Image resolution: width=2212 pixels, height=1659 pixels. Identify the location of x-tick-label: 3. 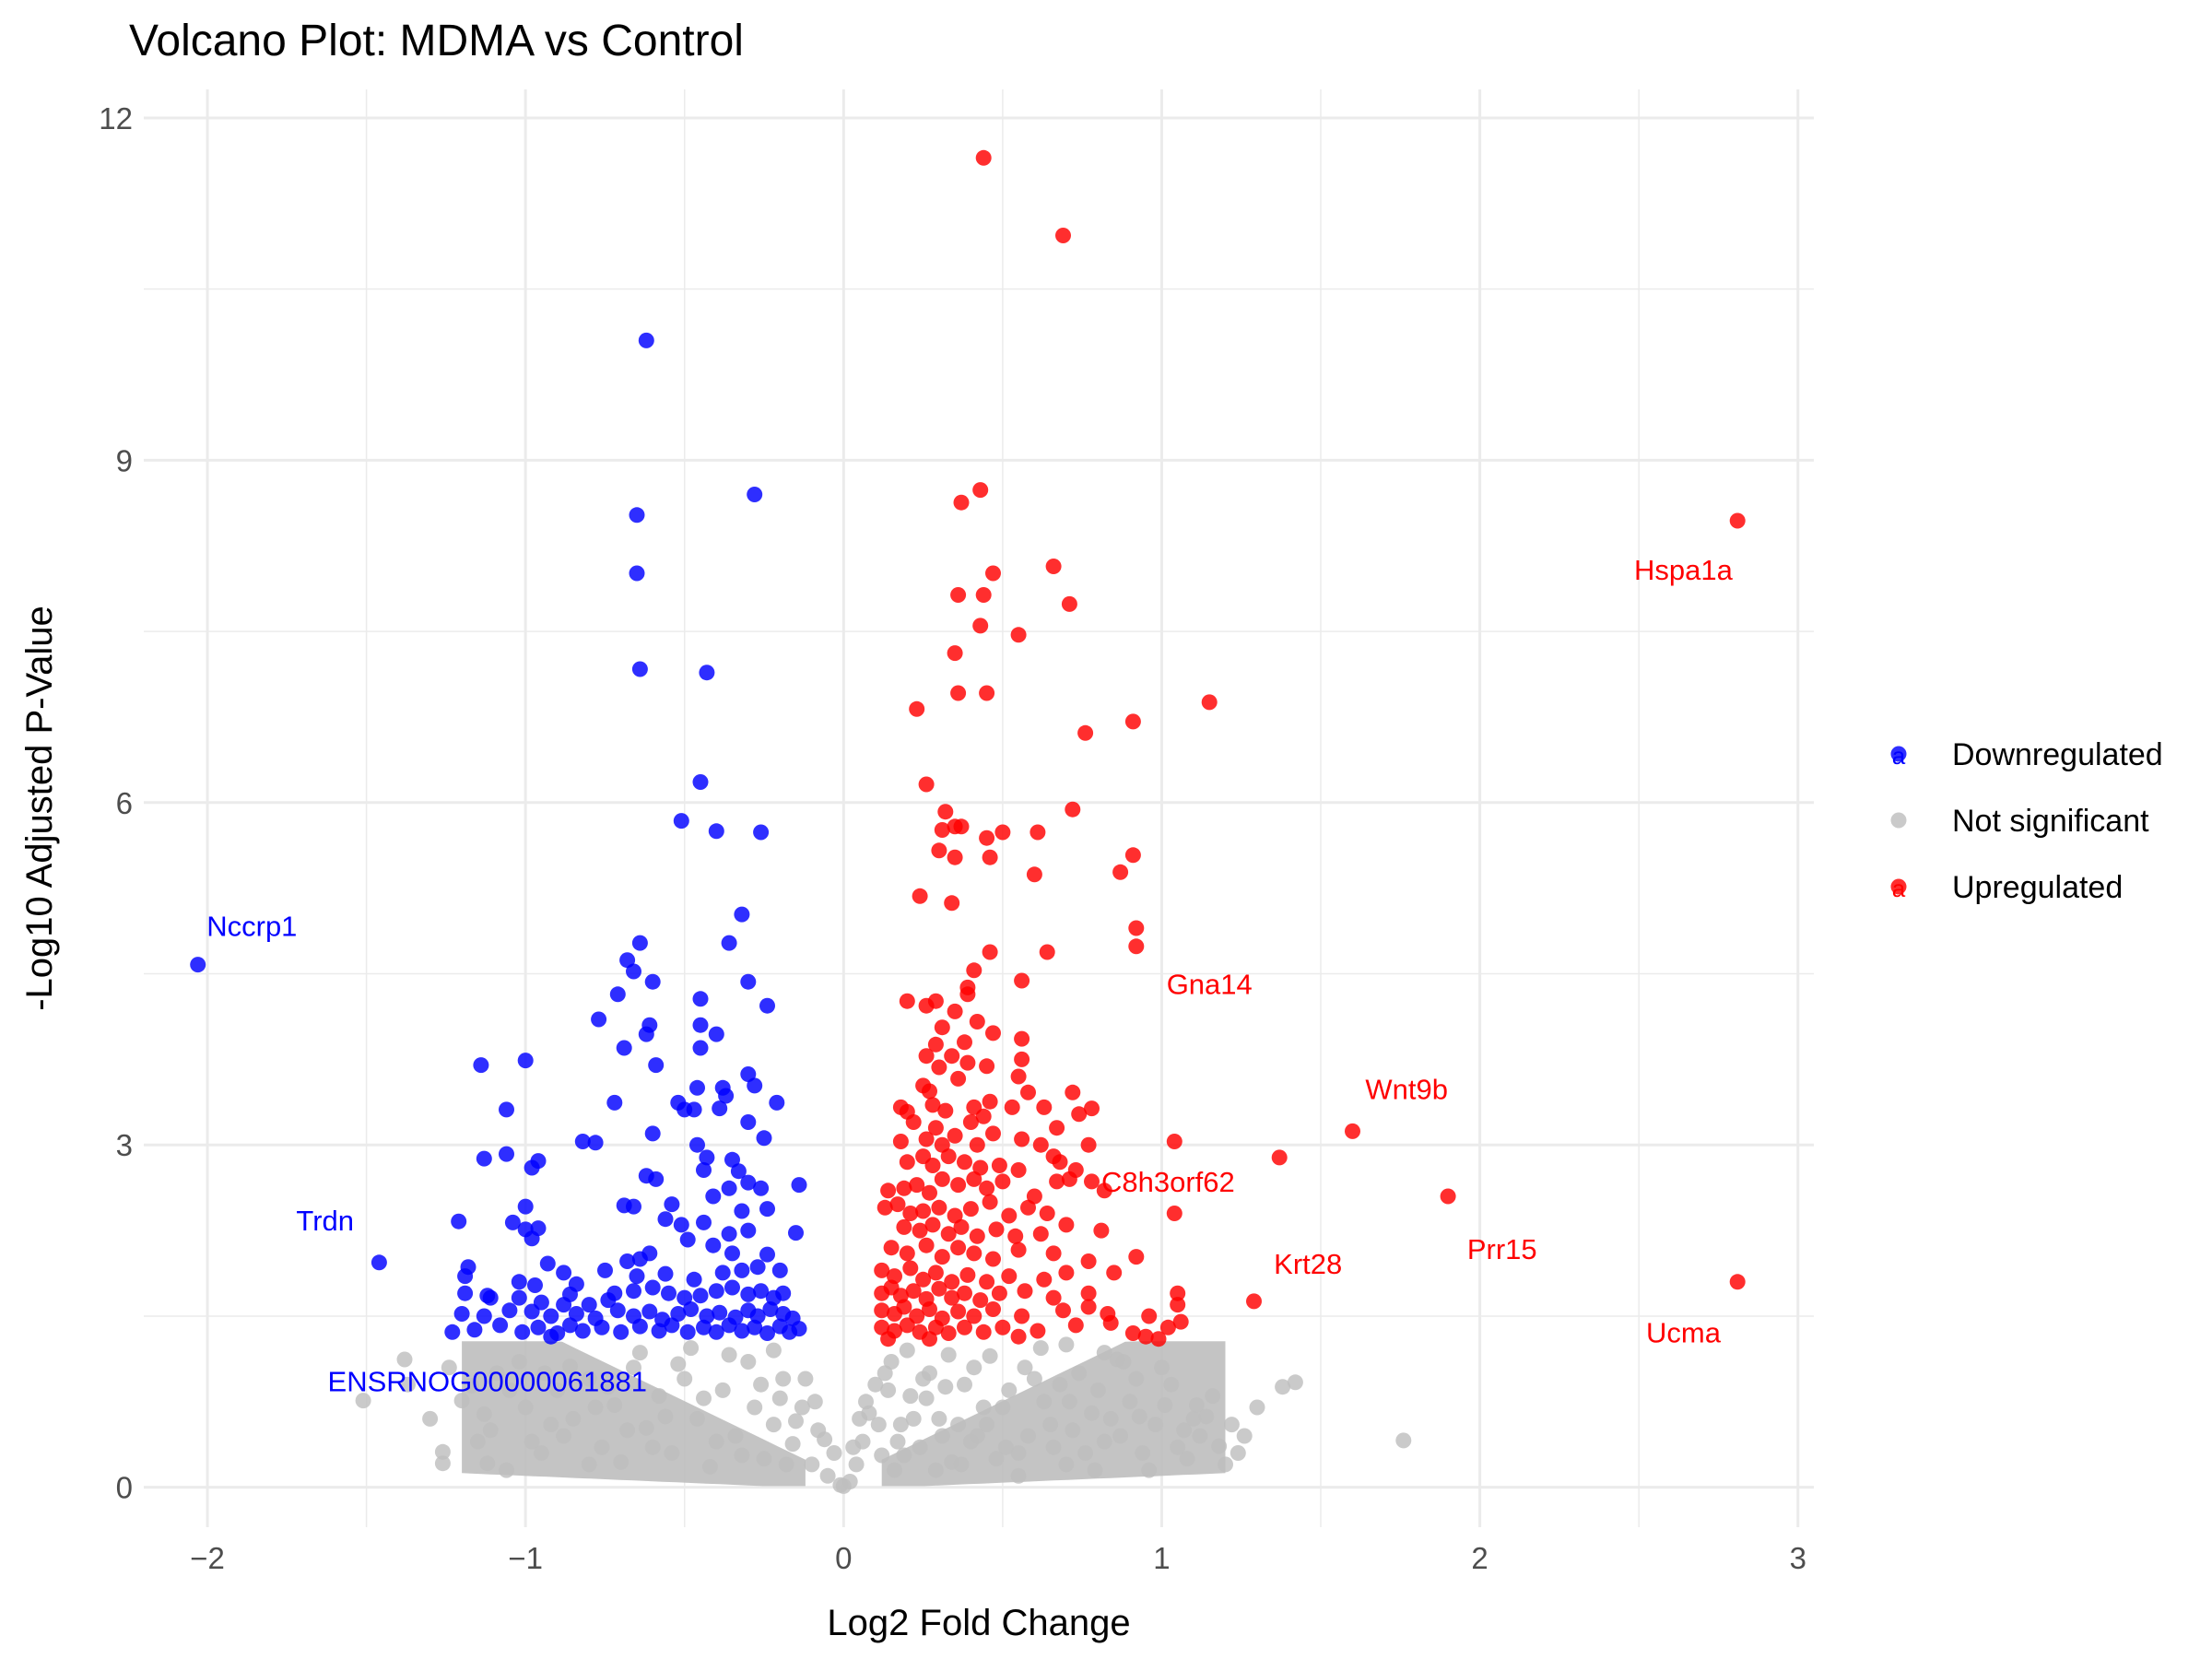
(1798, 1558).